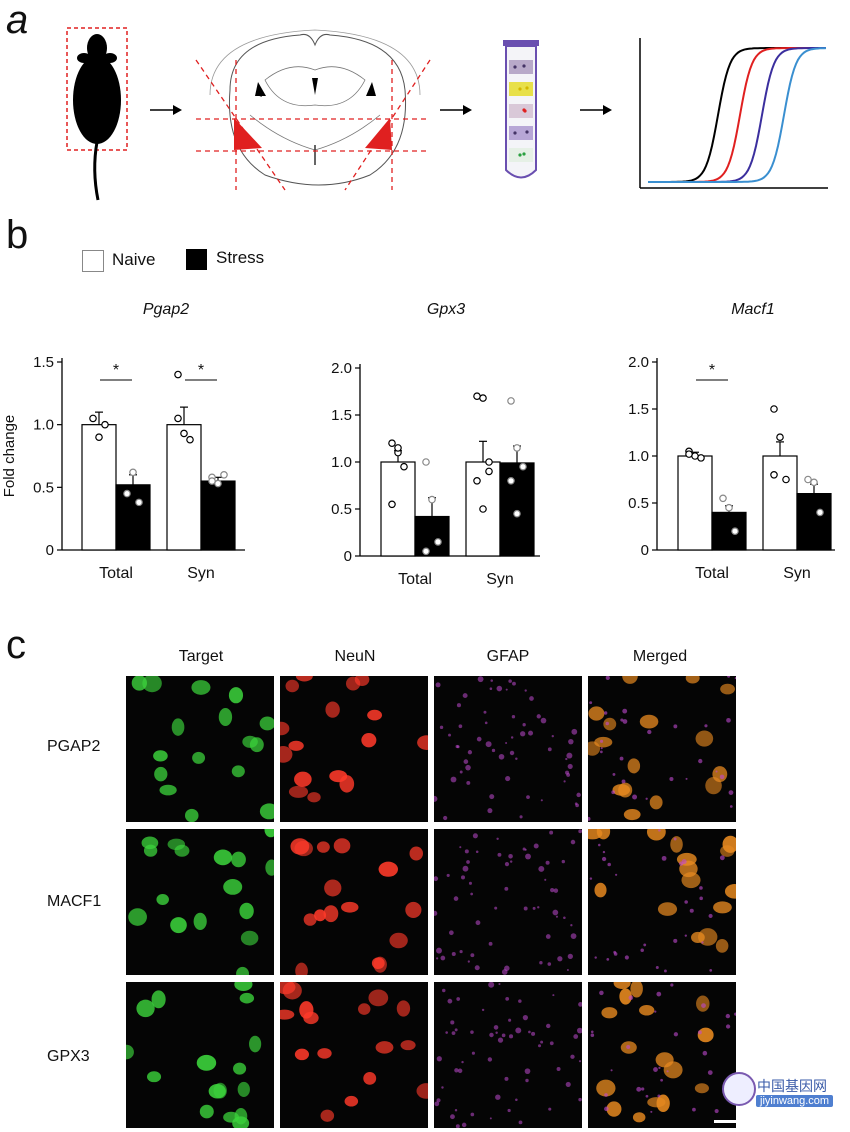 This screenshot has width=850, height=1132. I want to click on y-tick-label: 1.5, so click(638, 409).